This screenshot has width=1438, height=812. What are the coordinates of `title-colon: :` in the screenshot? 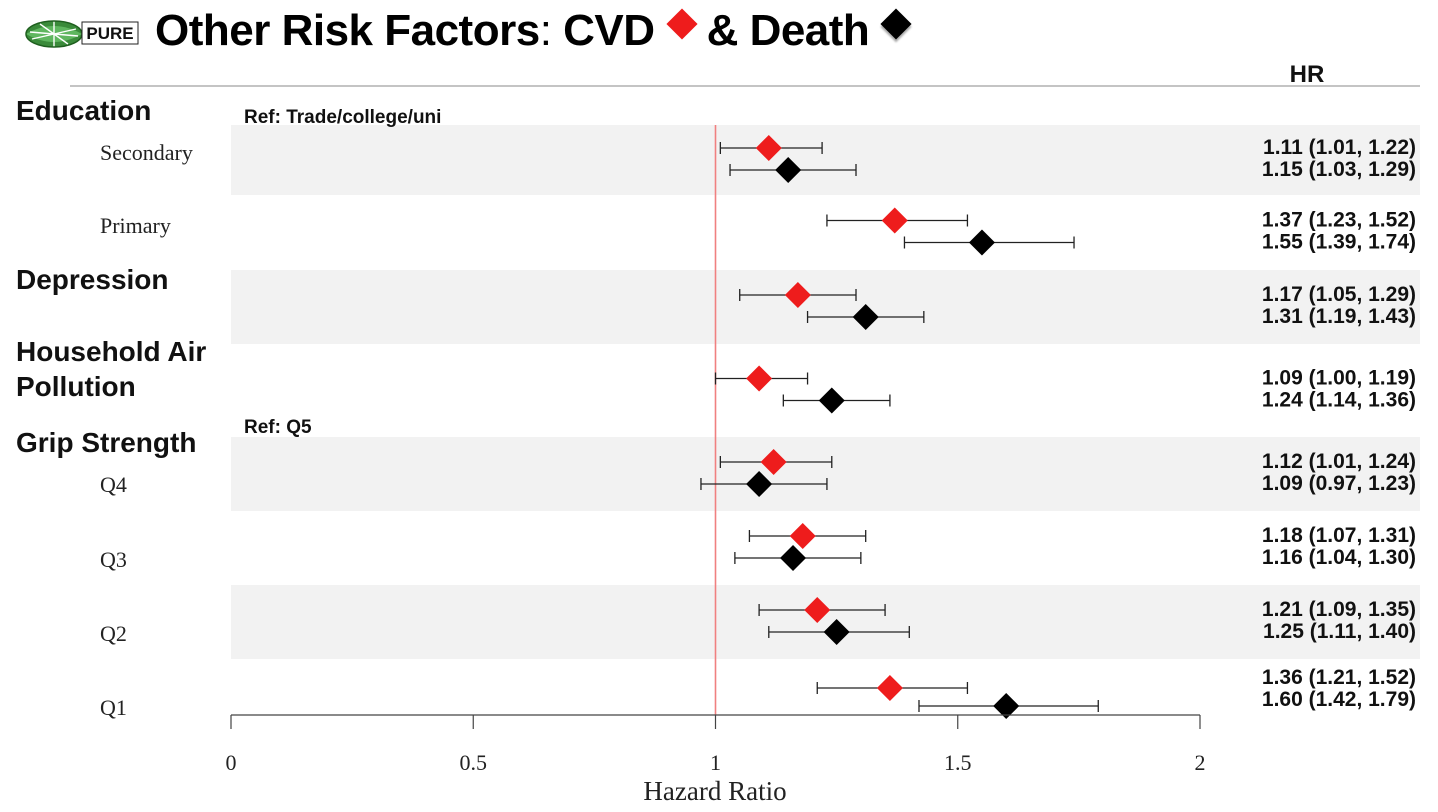 It's located at (545, 30).